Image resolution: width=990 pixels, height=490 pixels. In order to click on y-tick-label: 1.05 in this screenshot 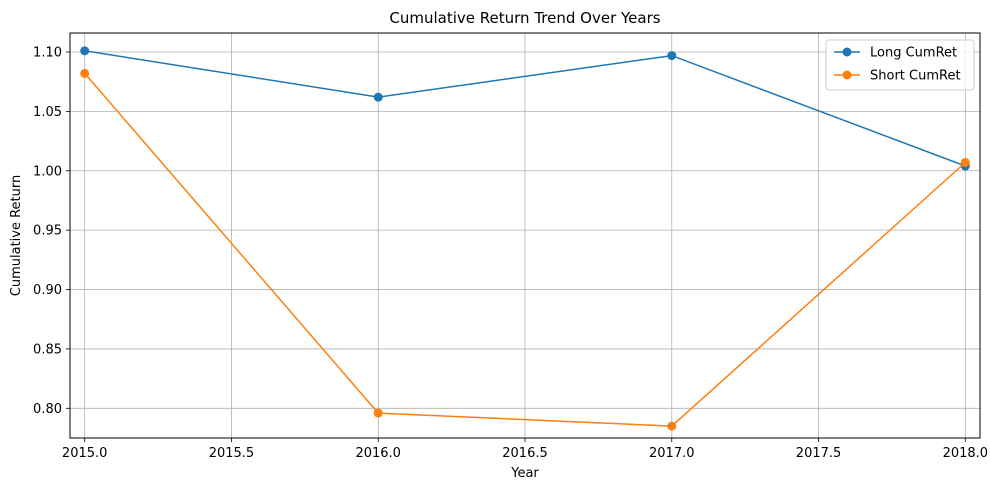, I will do `click(47, 112)`.